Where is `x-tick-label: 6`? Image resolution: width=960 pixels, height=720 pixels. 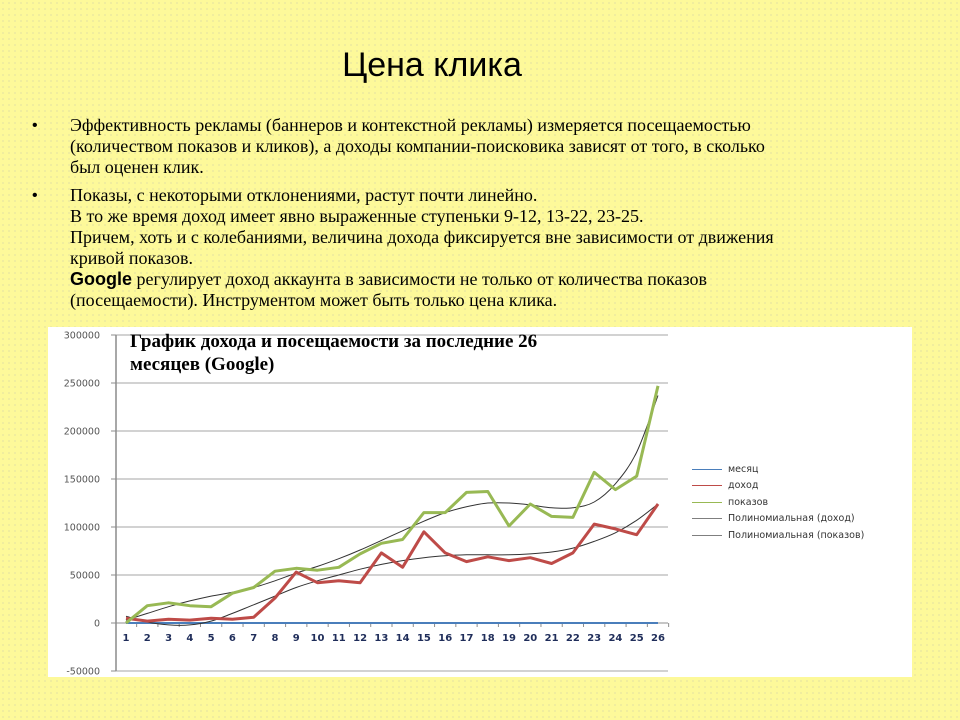 x-tick-label: 6 is located at coordinates (232, 638).